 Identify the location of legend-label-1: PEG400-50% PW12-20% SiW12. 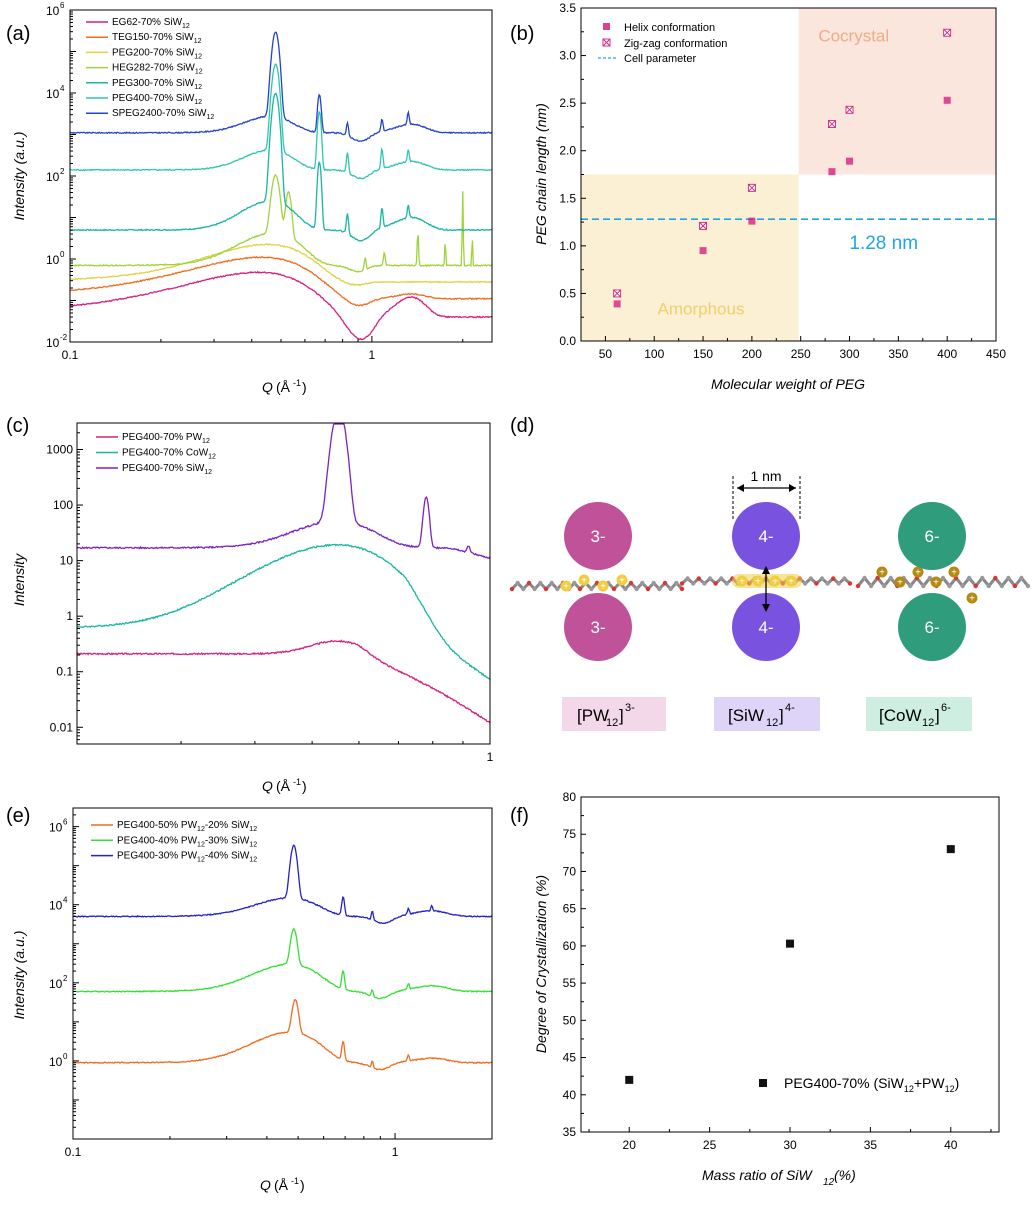
(187, 826).